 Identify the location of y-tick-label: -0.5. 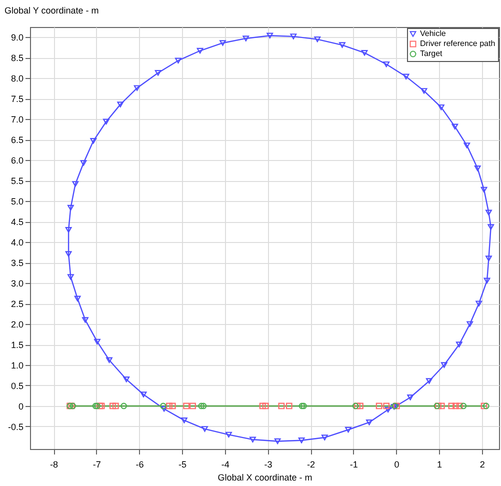
(16, 427).